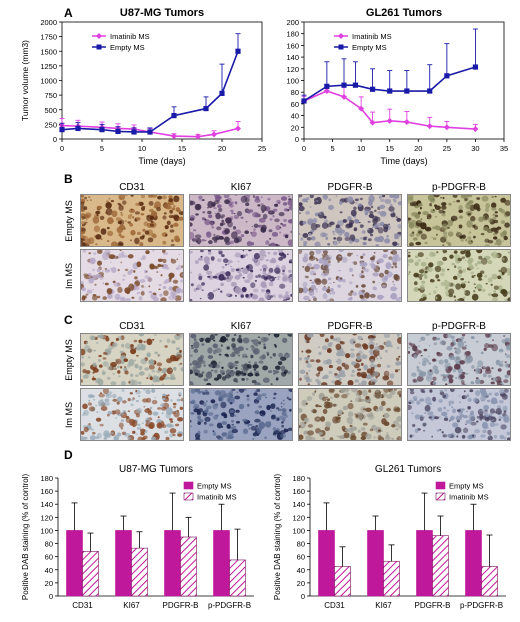 Image resolution: width=520 pixels, height=622 pixels. I want to click on y-tick-label: 200, so click(292, 22).